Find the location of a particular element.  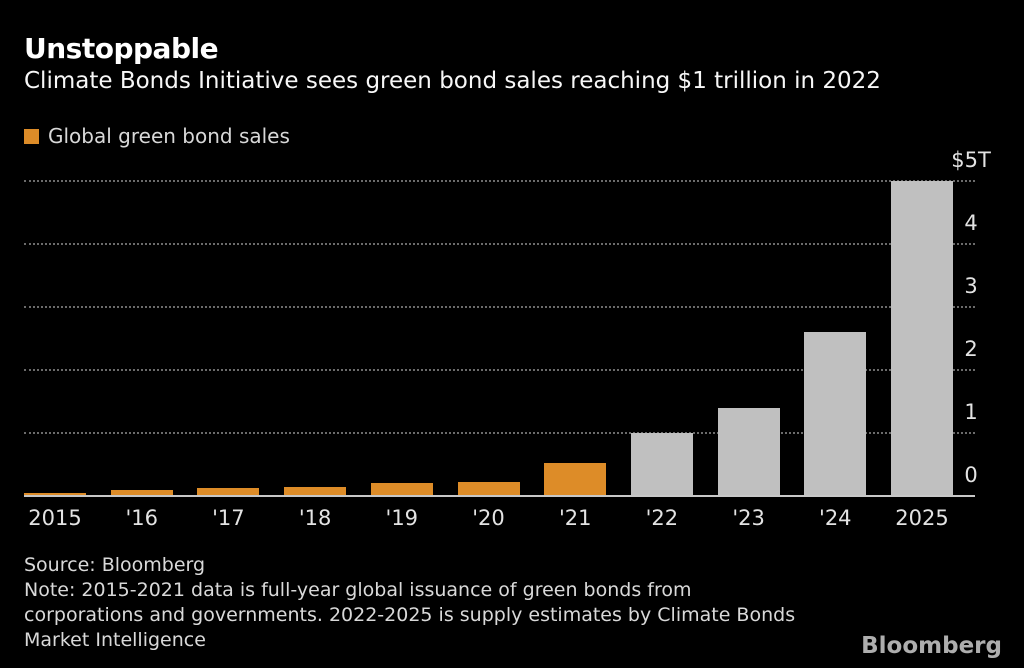

x-axis-label-17: '17 is located at coordinates (228, 518).